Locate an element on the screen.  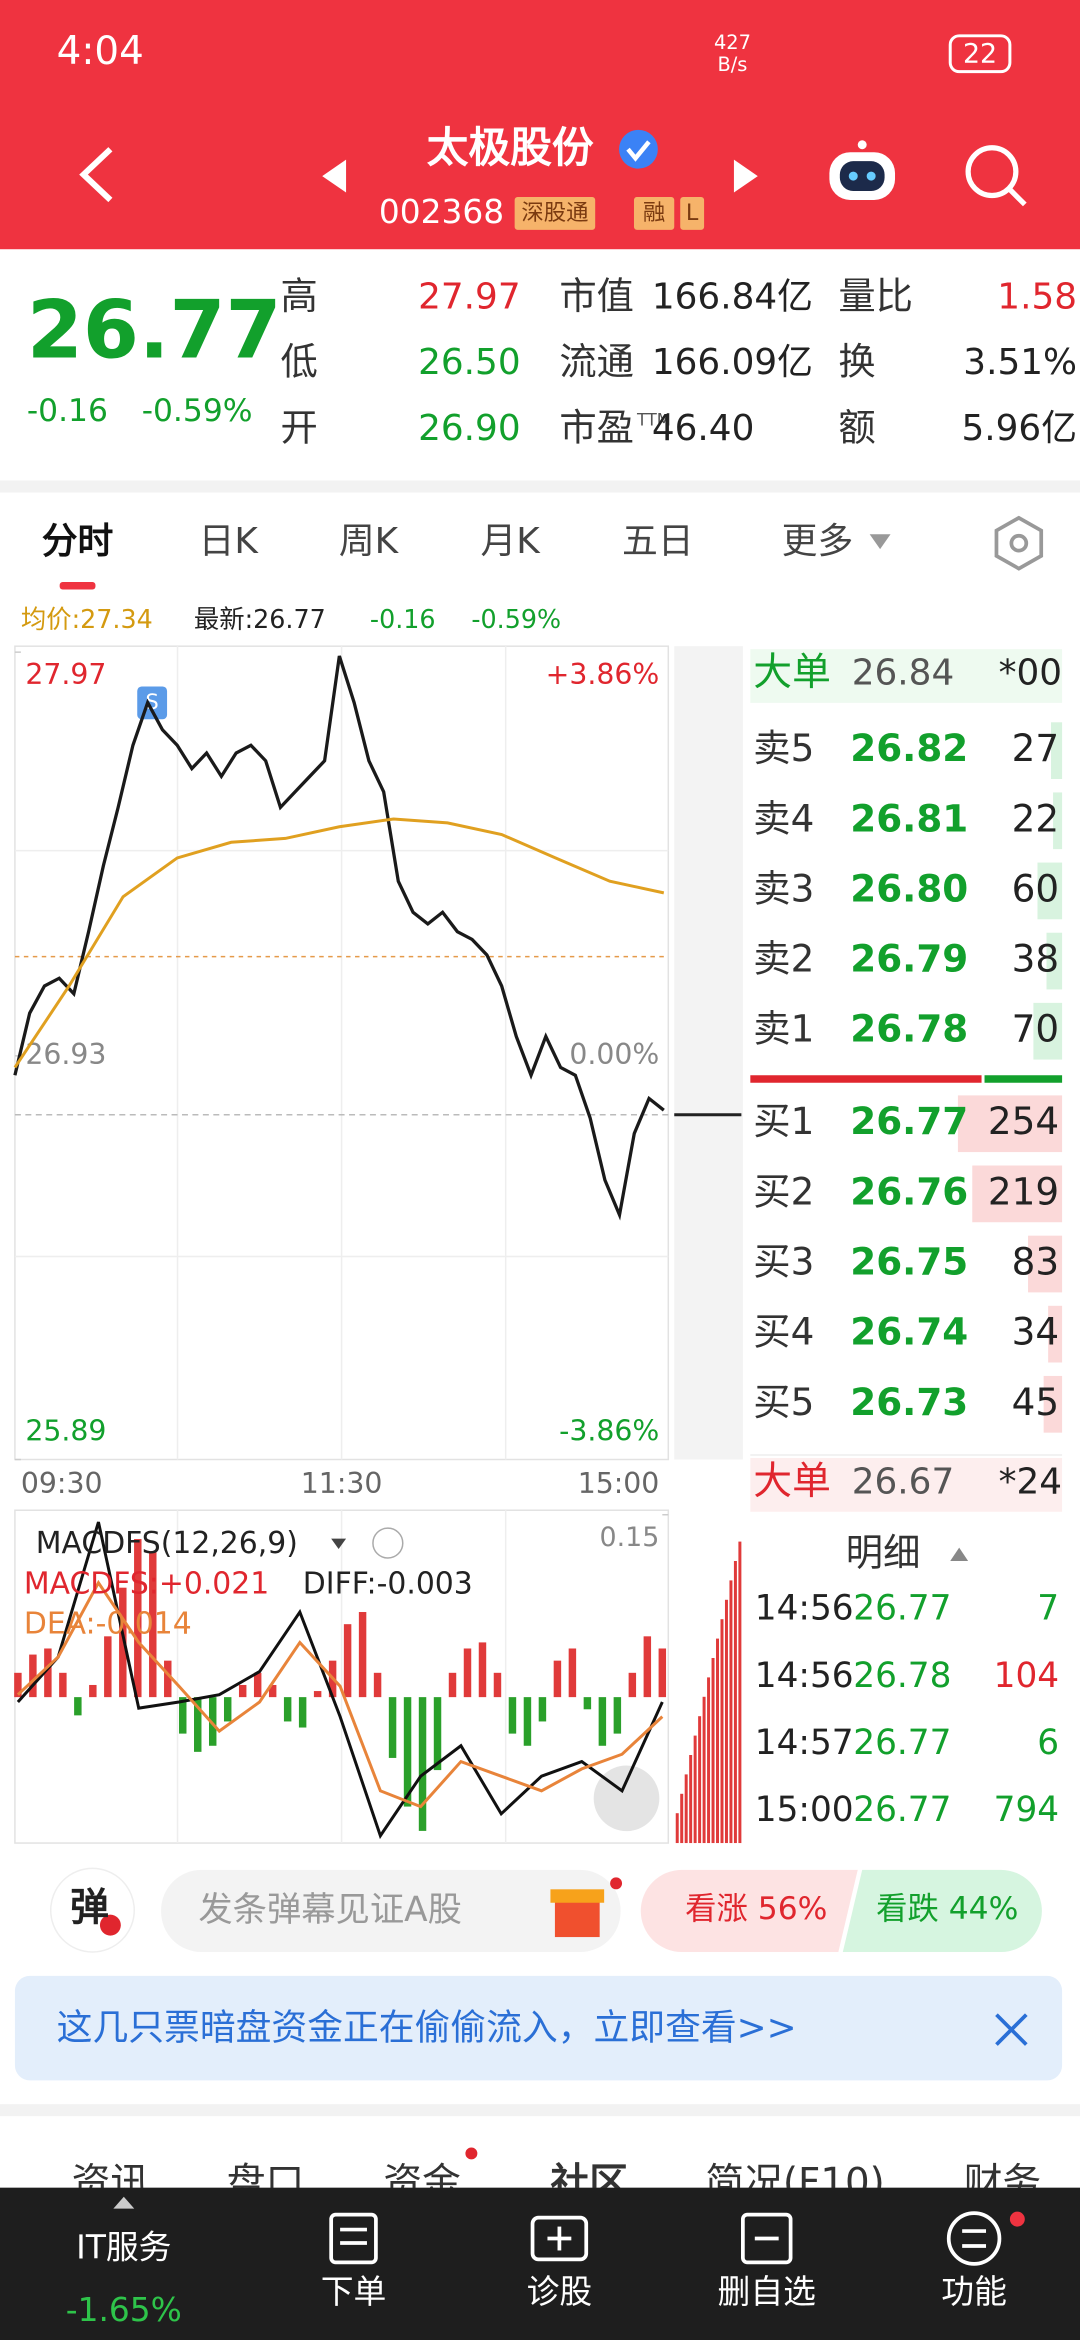
more-arrow is located at coordinates (880, 542).